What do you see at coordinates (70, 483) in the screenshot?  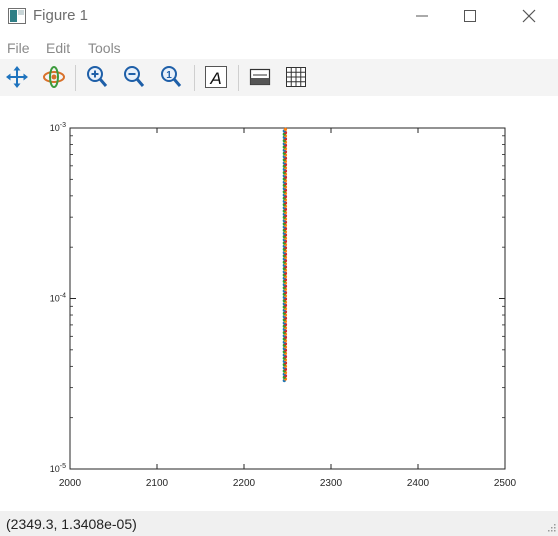 I see `x-tick-label: 2000` at bounding box center [70, 483].